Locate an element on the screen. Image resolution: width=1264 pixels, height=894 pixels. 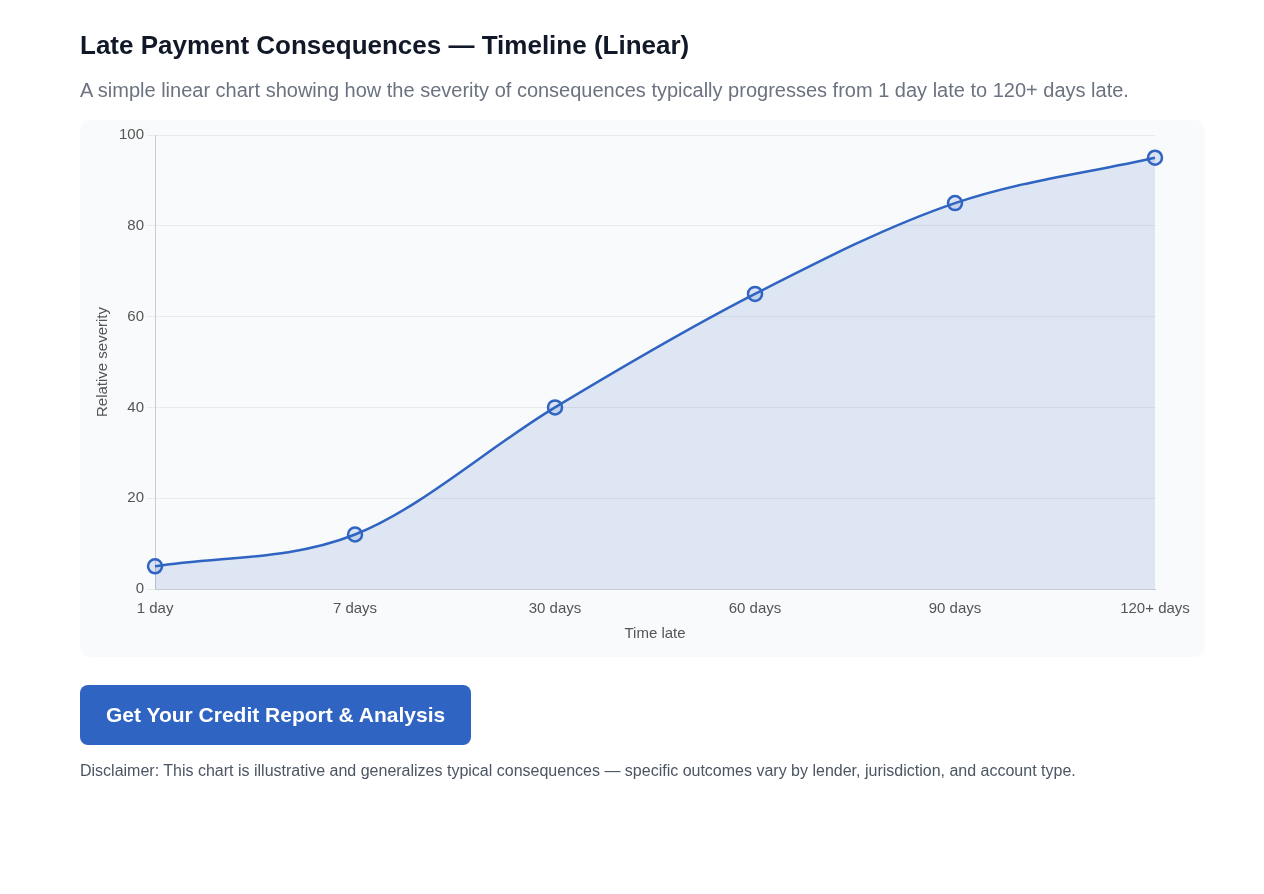
y-tick-label: 100 is located at coordinates (132, 134).